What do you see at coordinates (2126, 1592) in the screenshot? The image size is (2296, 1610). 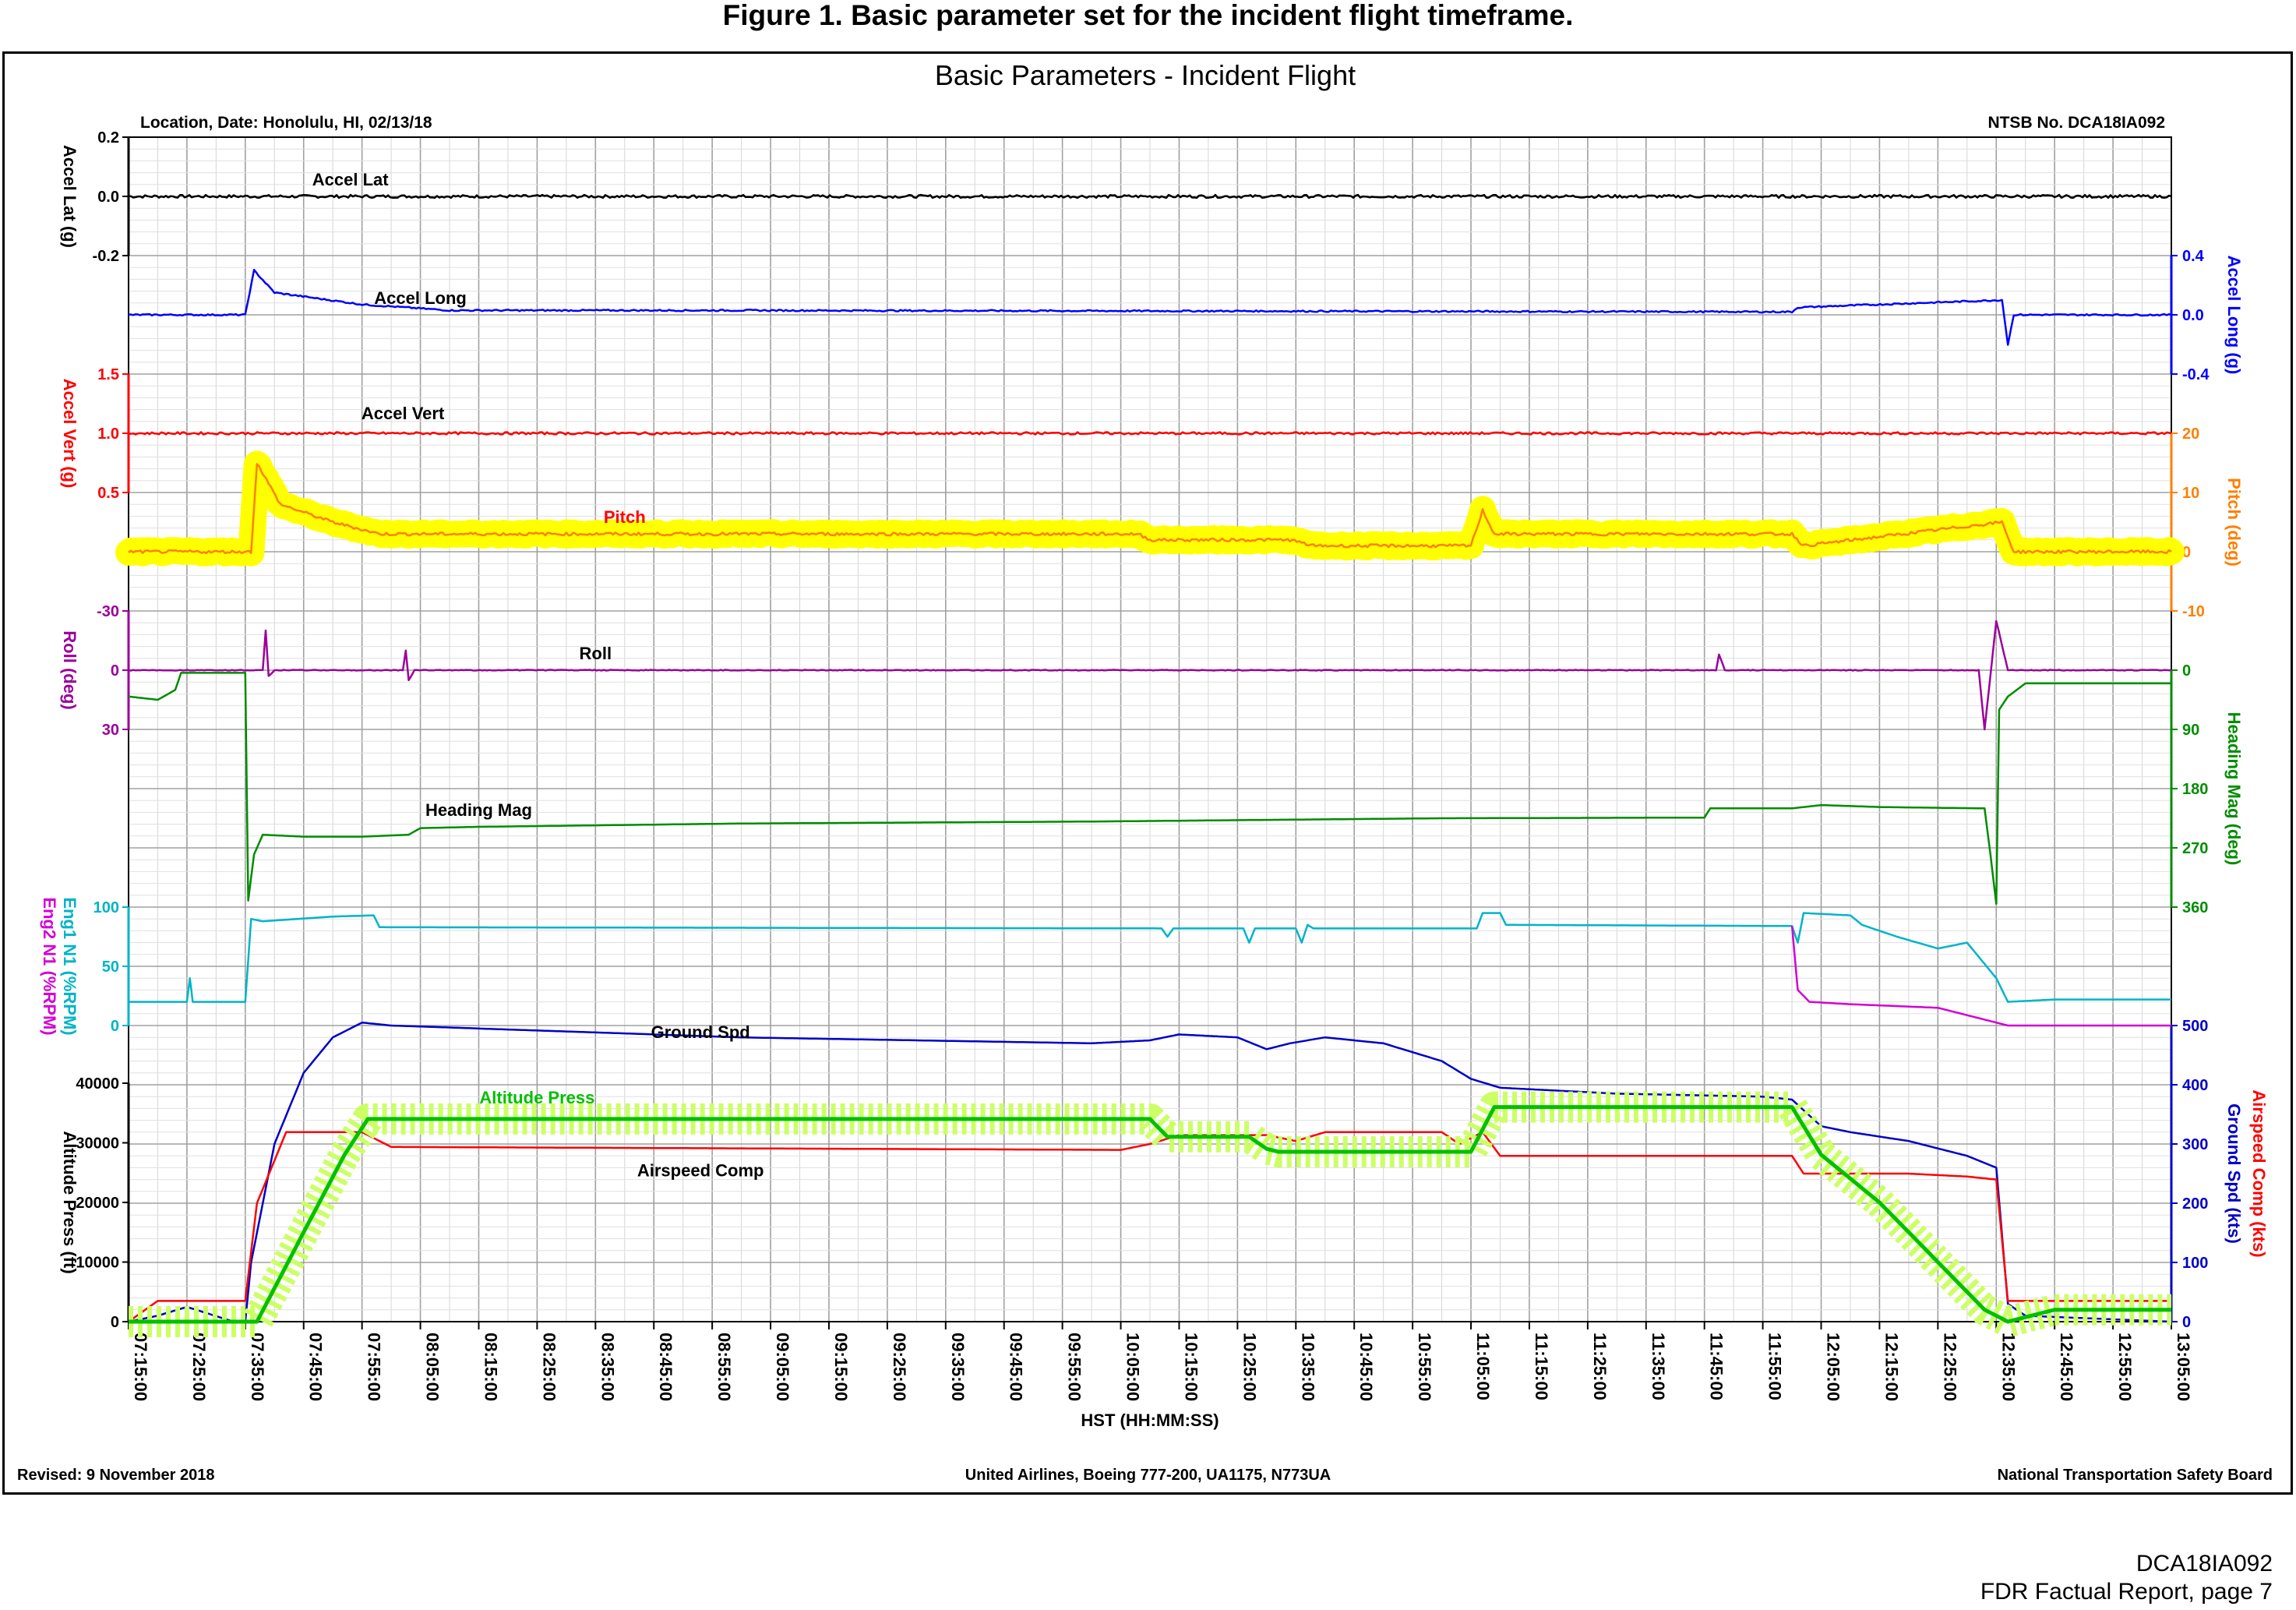 I see `page-number: FDR Factual Report, page 7` at bounding box center [2126, 1592].